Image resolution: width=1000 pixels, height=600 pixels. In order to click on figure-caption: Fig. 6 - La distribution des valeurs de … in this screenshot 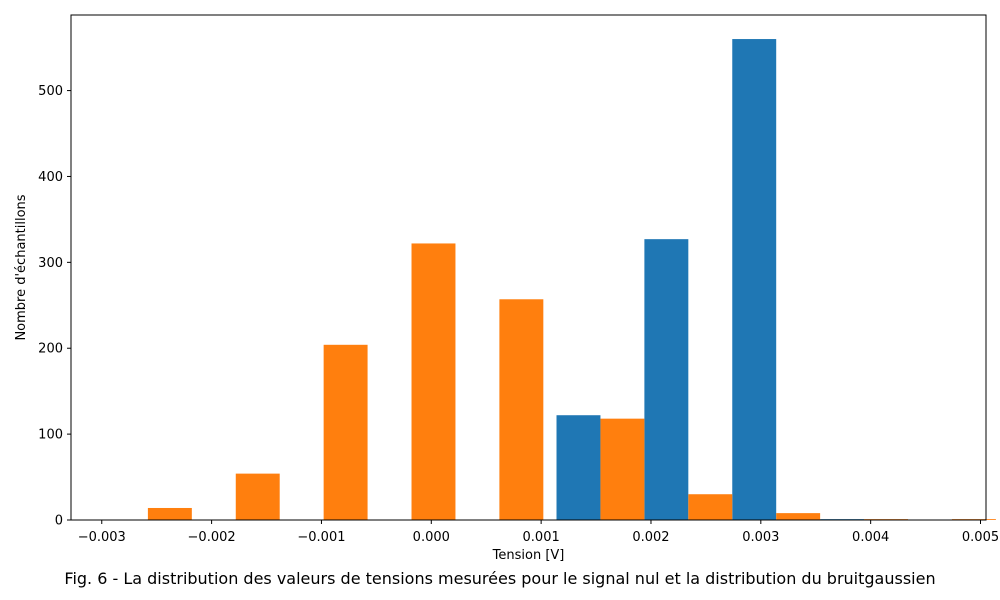, I will do `click(500, 578)`.